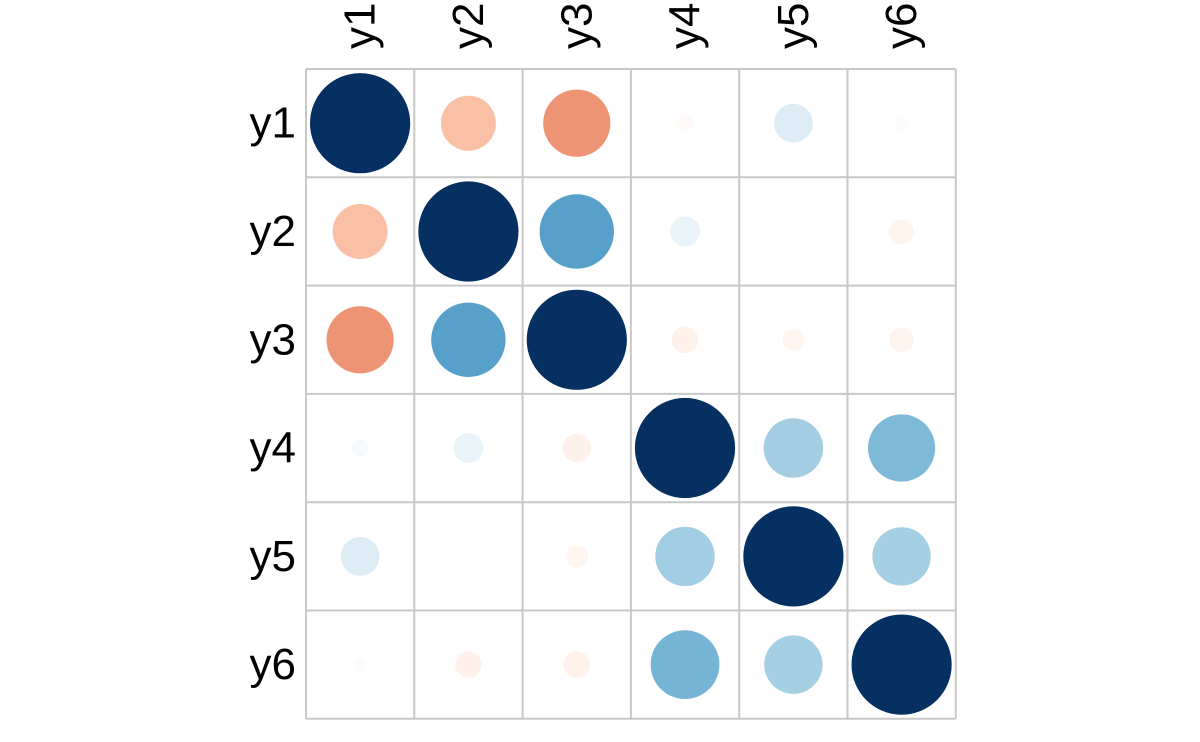 This screenshot has height=742, width=1200. I want to click on correlation-circle-y5-y3, so click(576, 556).